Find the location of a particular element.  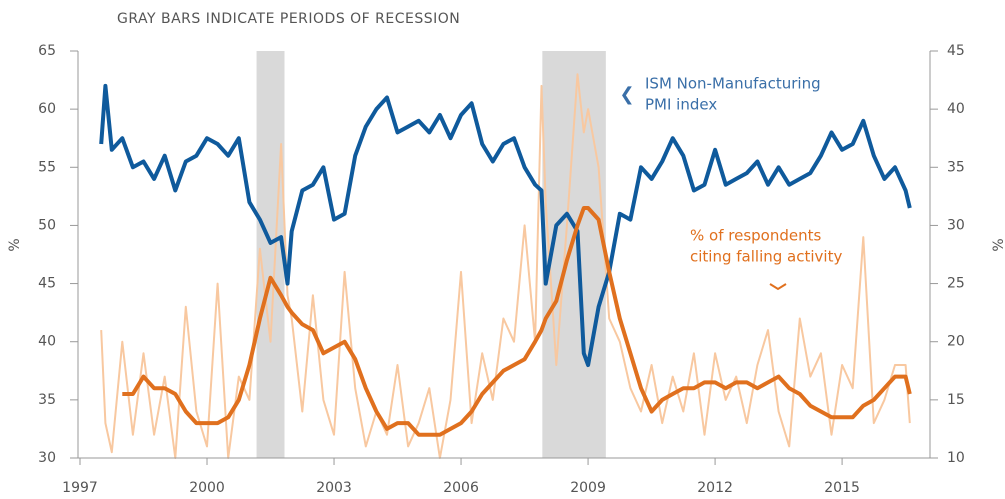

annotation: % of respondents is located at coordinates (755, 236).